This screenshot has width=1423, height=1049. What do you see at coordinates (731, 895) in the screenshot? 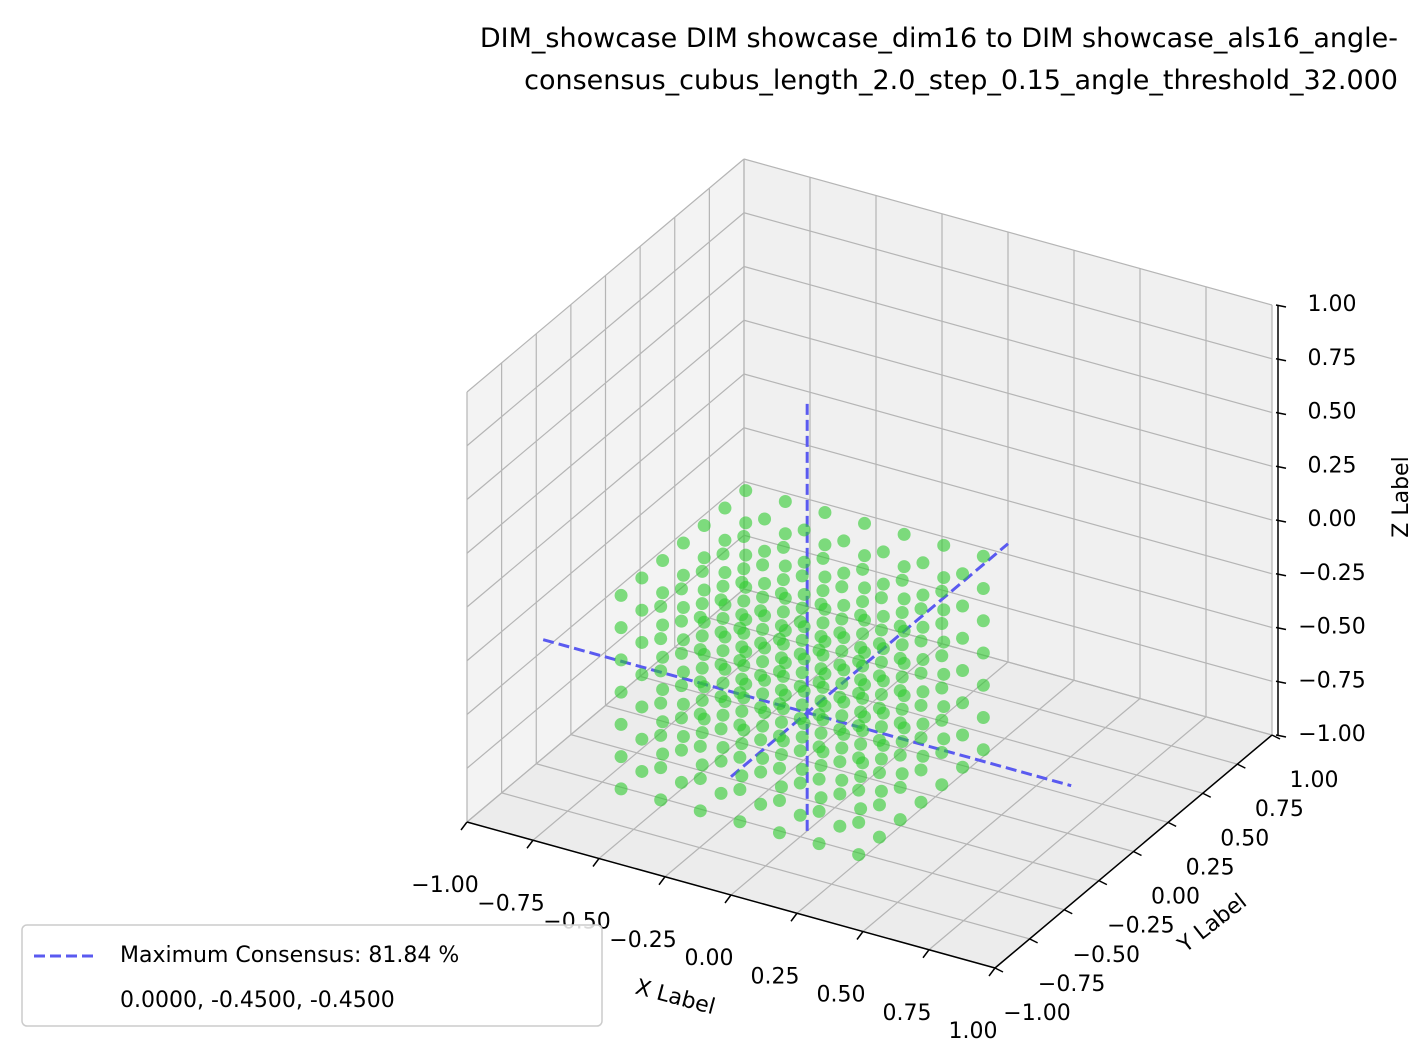
I see `axis-line` at bounding box center [731, 895].